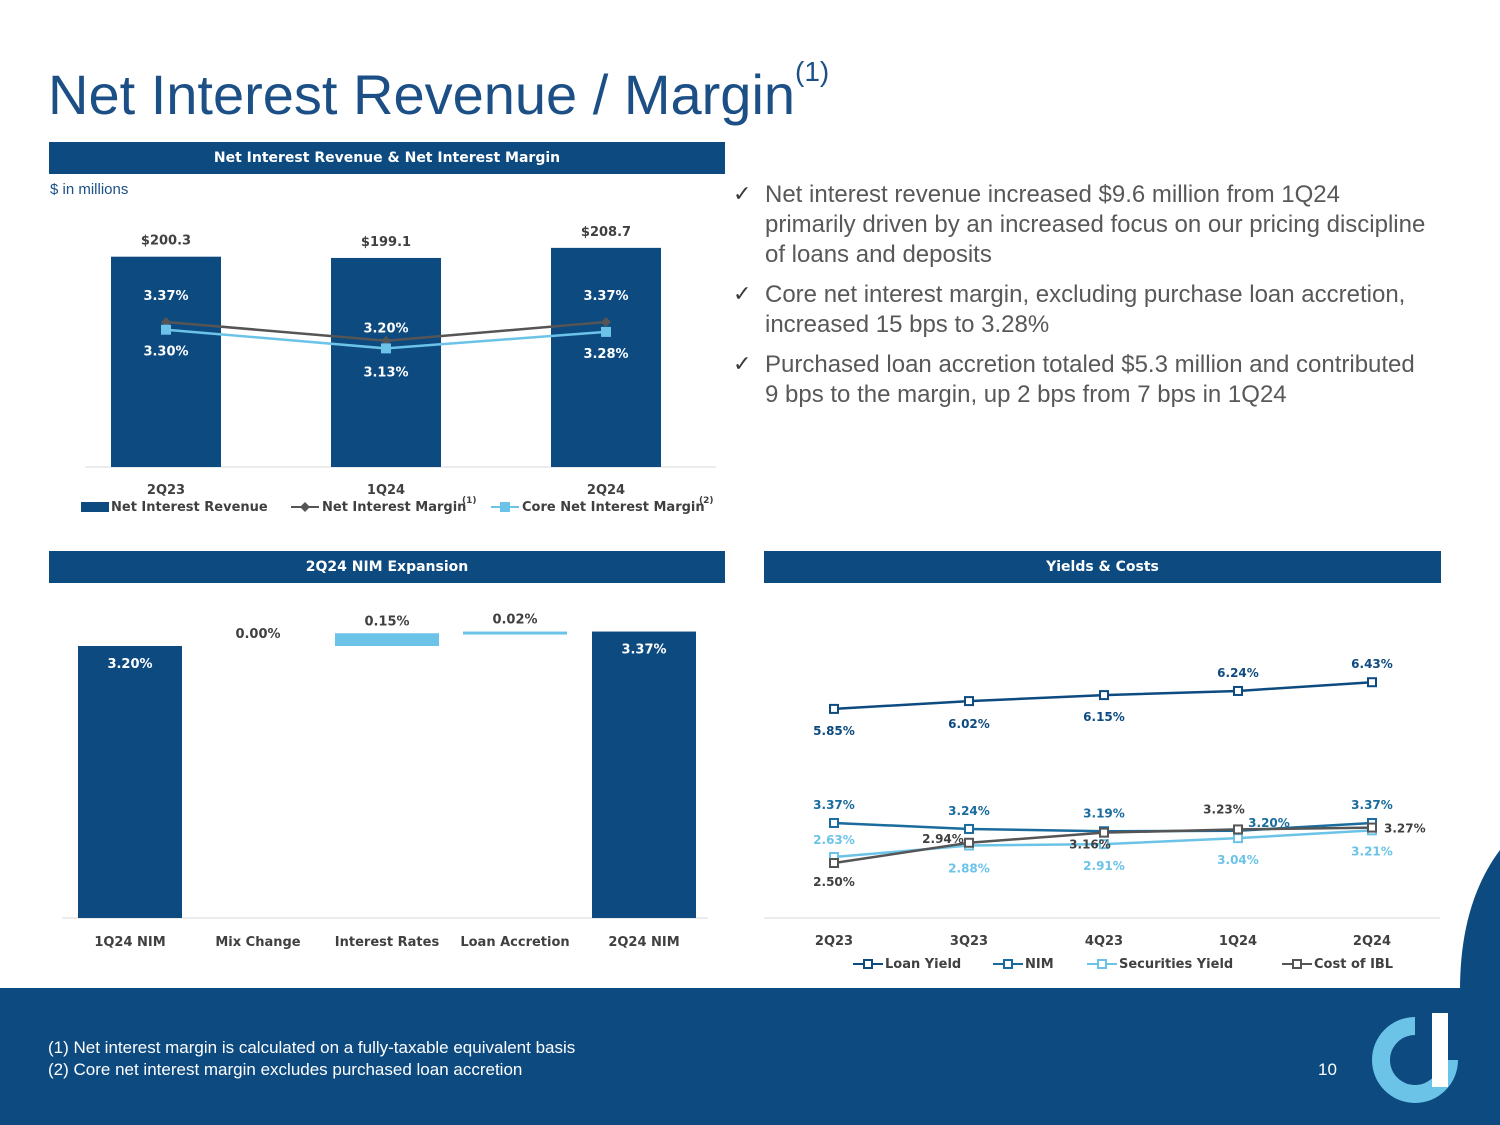 This screenshot has width=1500, height=1125. Describe the element at coordinates (386, 621) in the screenshot. I see `waterfall-data-label: 0.15%` at that location.